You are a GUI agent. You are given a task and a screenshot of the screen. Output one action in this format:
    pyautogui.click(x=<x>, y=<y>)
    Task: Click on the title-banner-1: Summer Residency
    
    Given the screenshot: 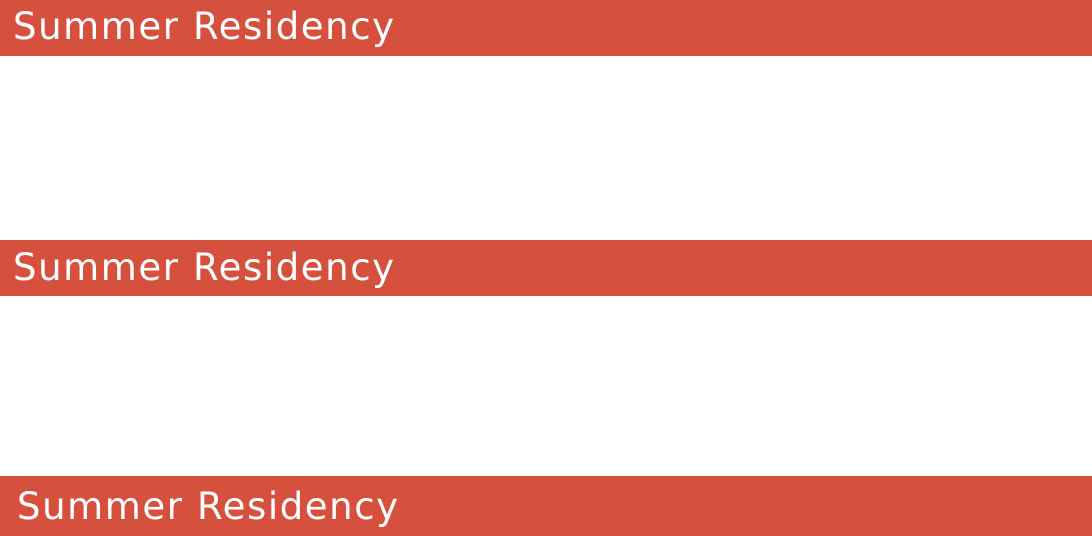 What is the action you would take?
    pyautogui.click(x=546, y=28)
    